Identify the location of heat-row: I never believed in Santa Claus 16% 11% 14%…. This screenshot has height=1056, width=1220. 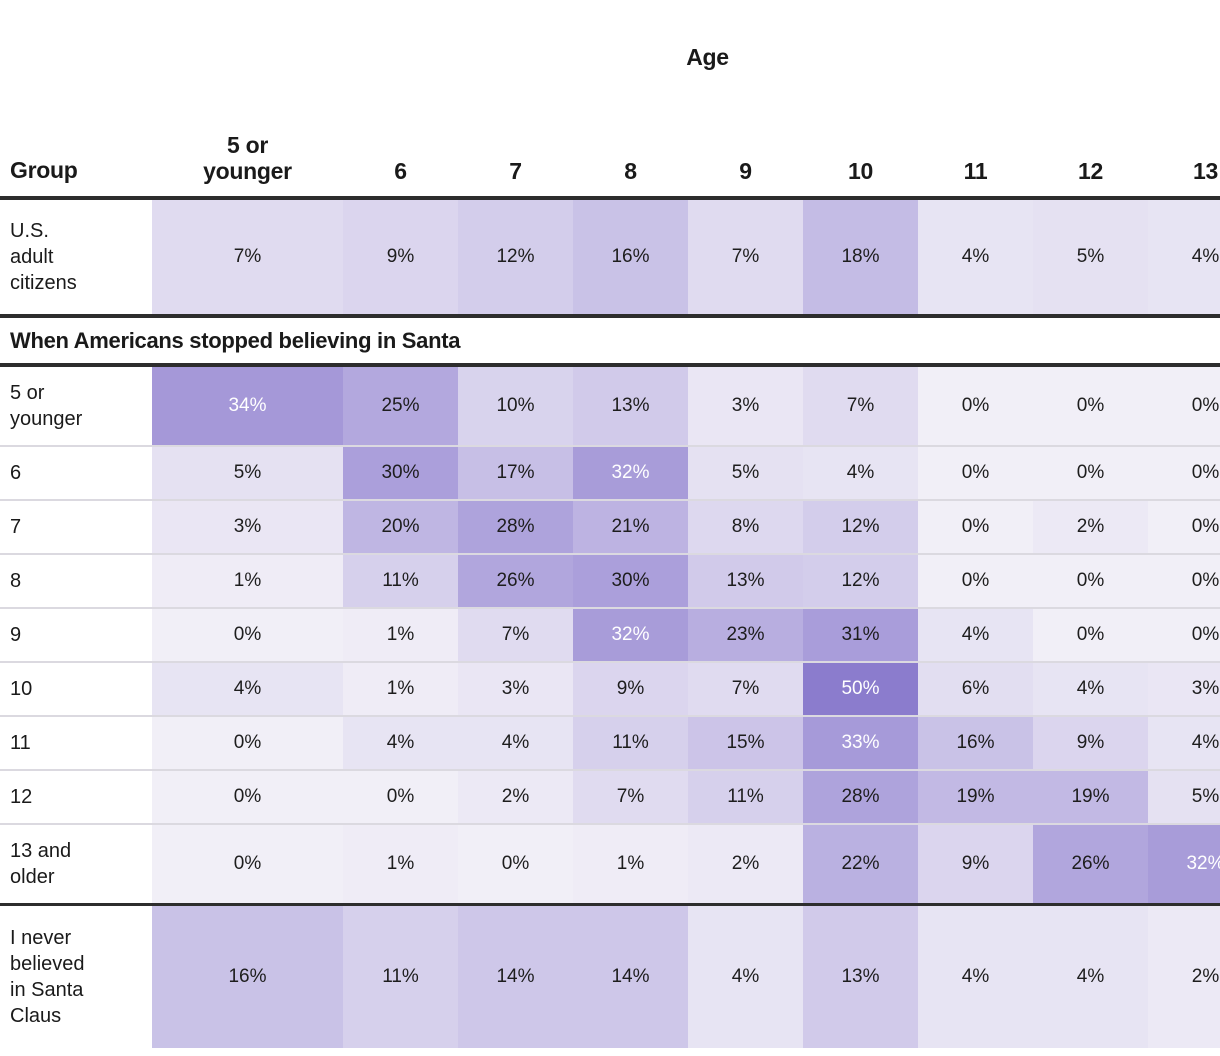
(610, 975).